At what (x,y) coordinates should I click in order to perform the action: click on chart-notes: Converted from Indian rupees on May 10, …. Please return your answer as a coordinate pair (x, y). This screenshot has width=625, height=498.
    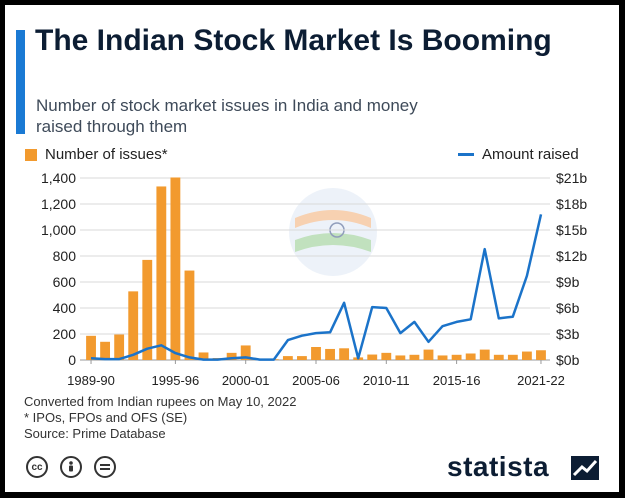
    Looking at the image, I should click on (160, 418).